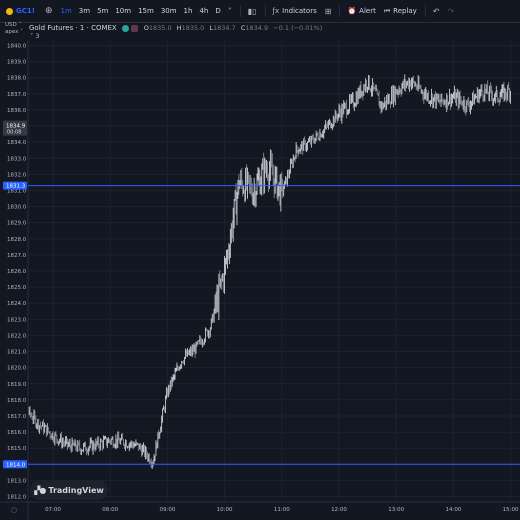  I want to click on price-tick-label: 1826.0, so click(17, 272).